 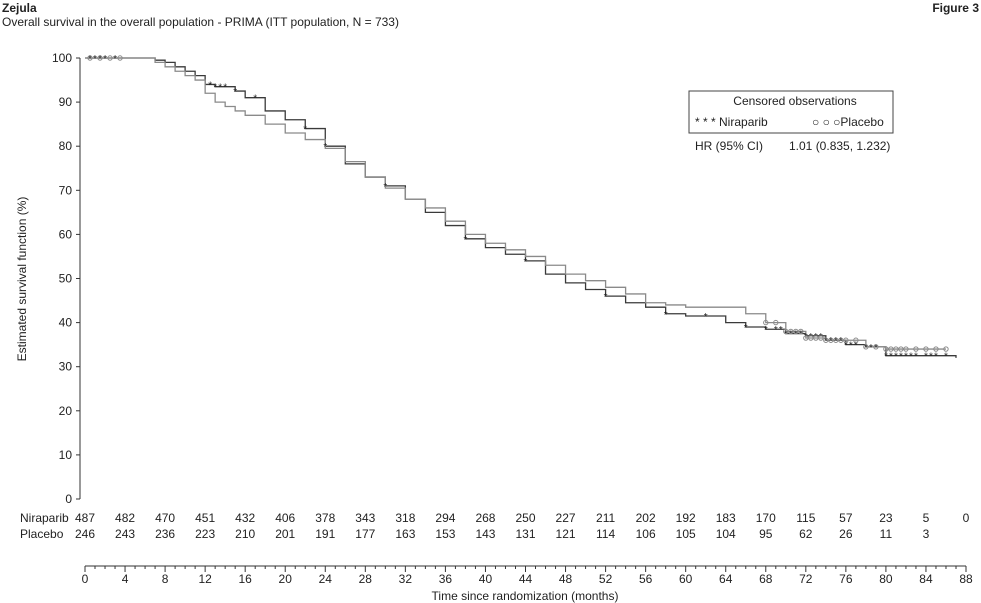 I want to click on risk-row-label: Niraparib, so click(x=44, y=518).